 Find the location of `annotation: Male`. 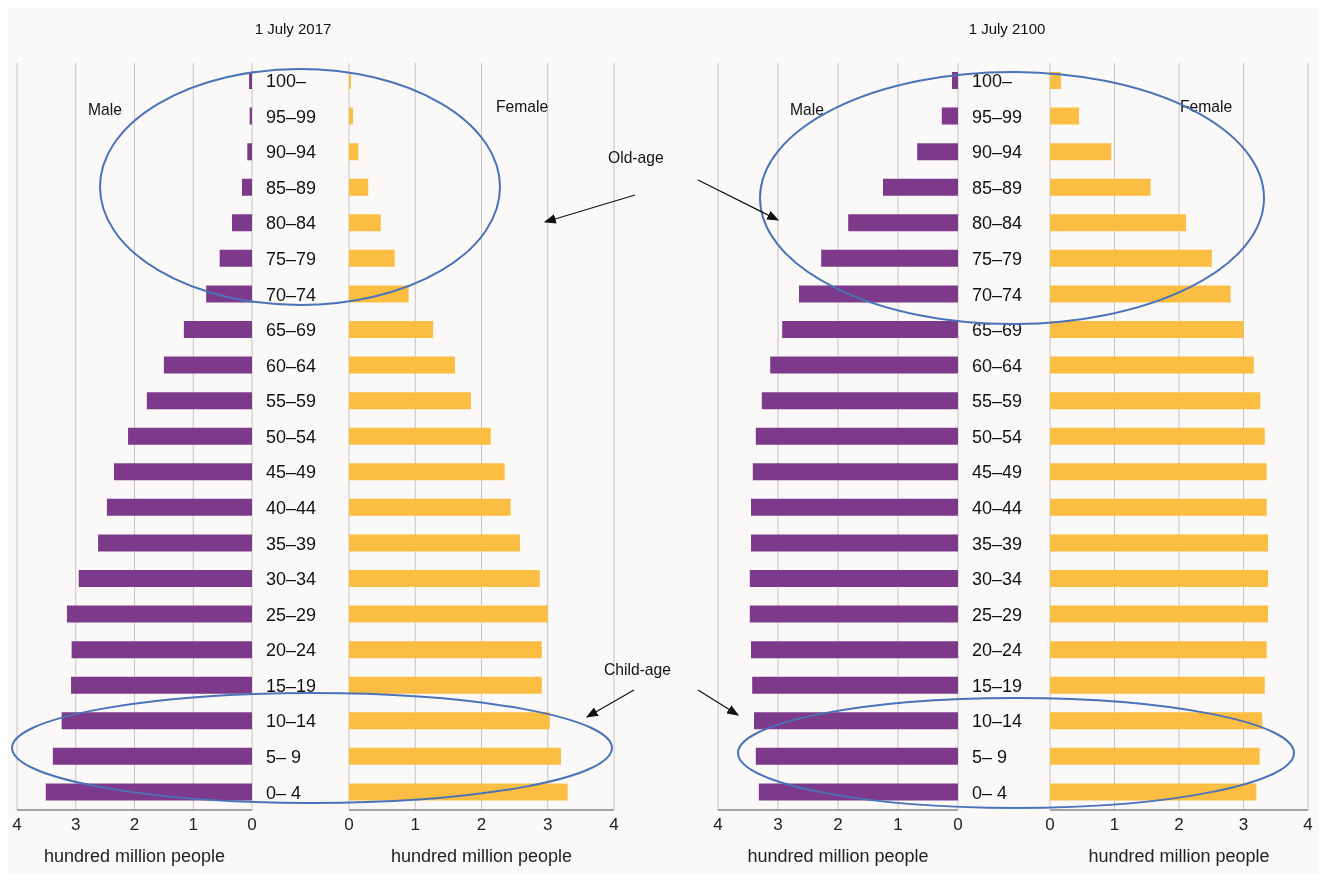

annotation: Male is located at coordinates (105, 110).